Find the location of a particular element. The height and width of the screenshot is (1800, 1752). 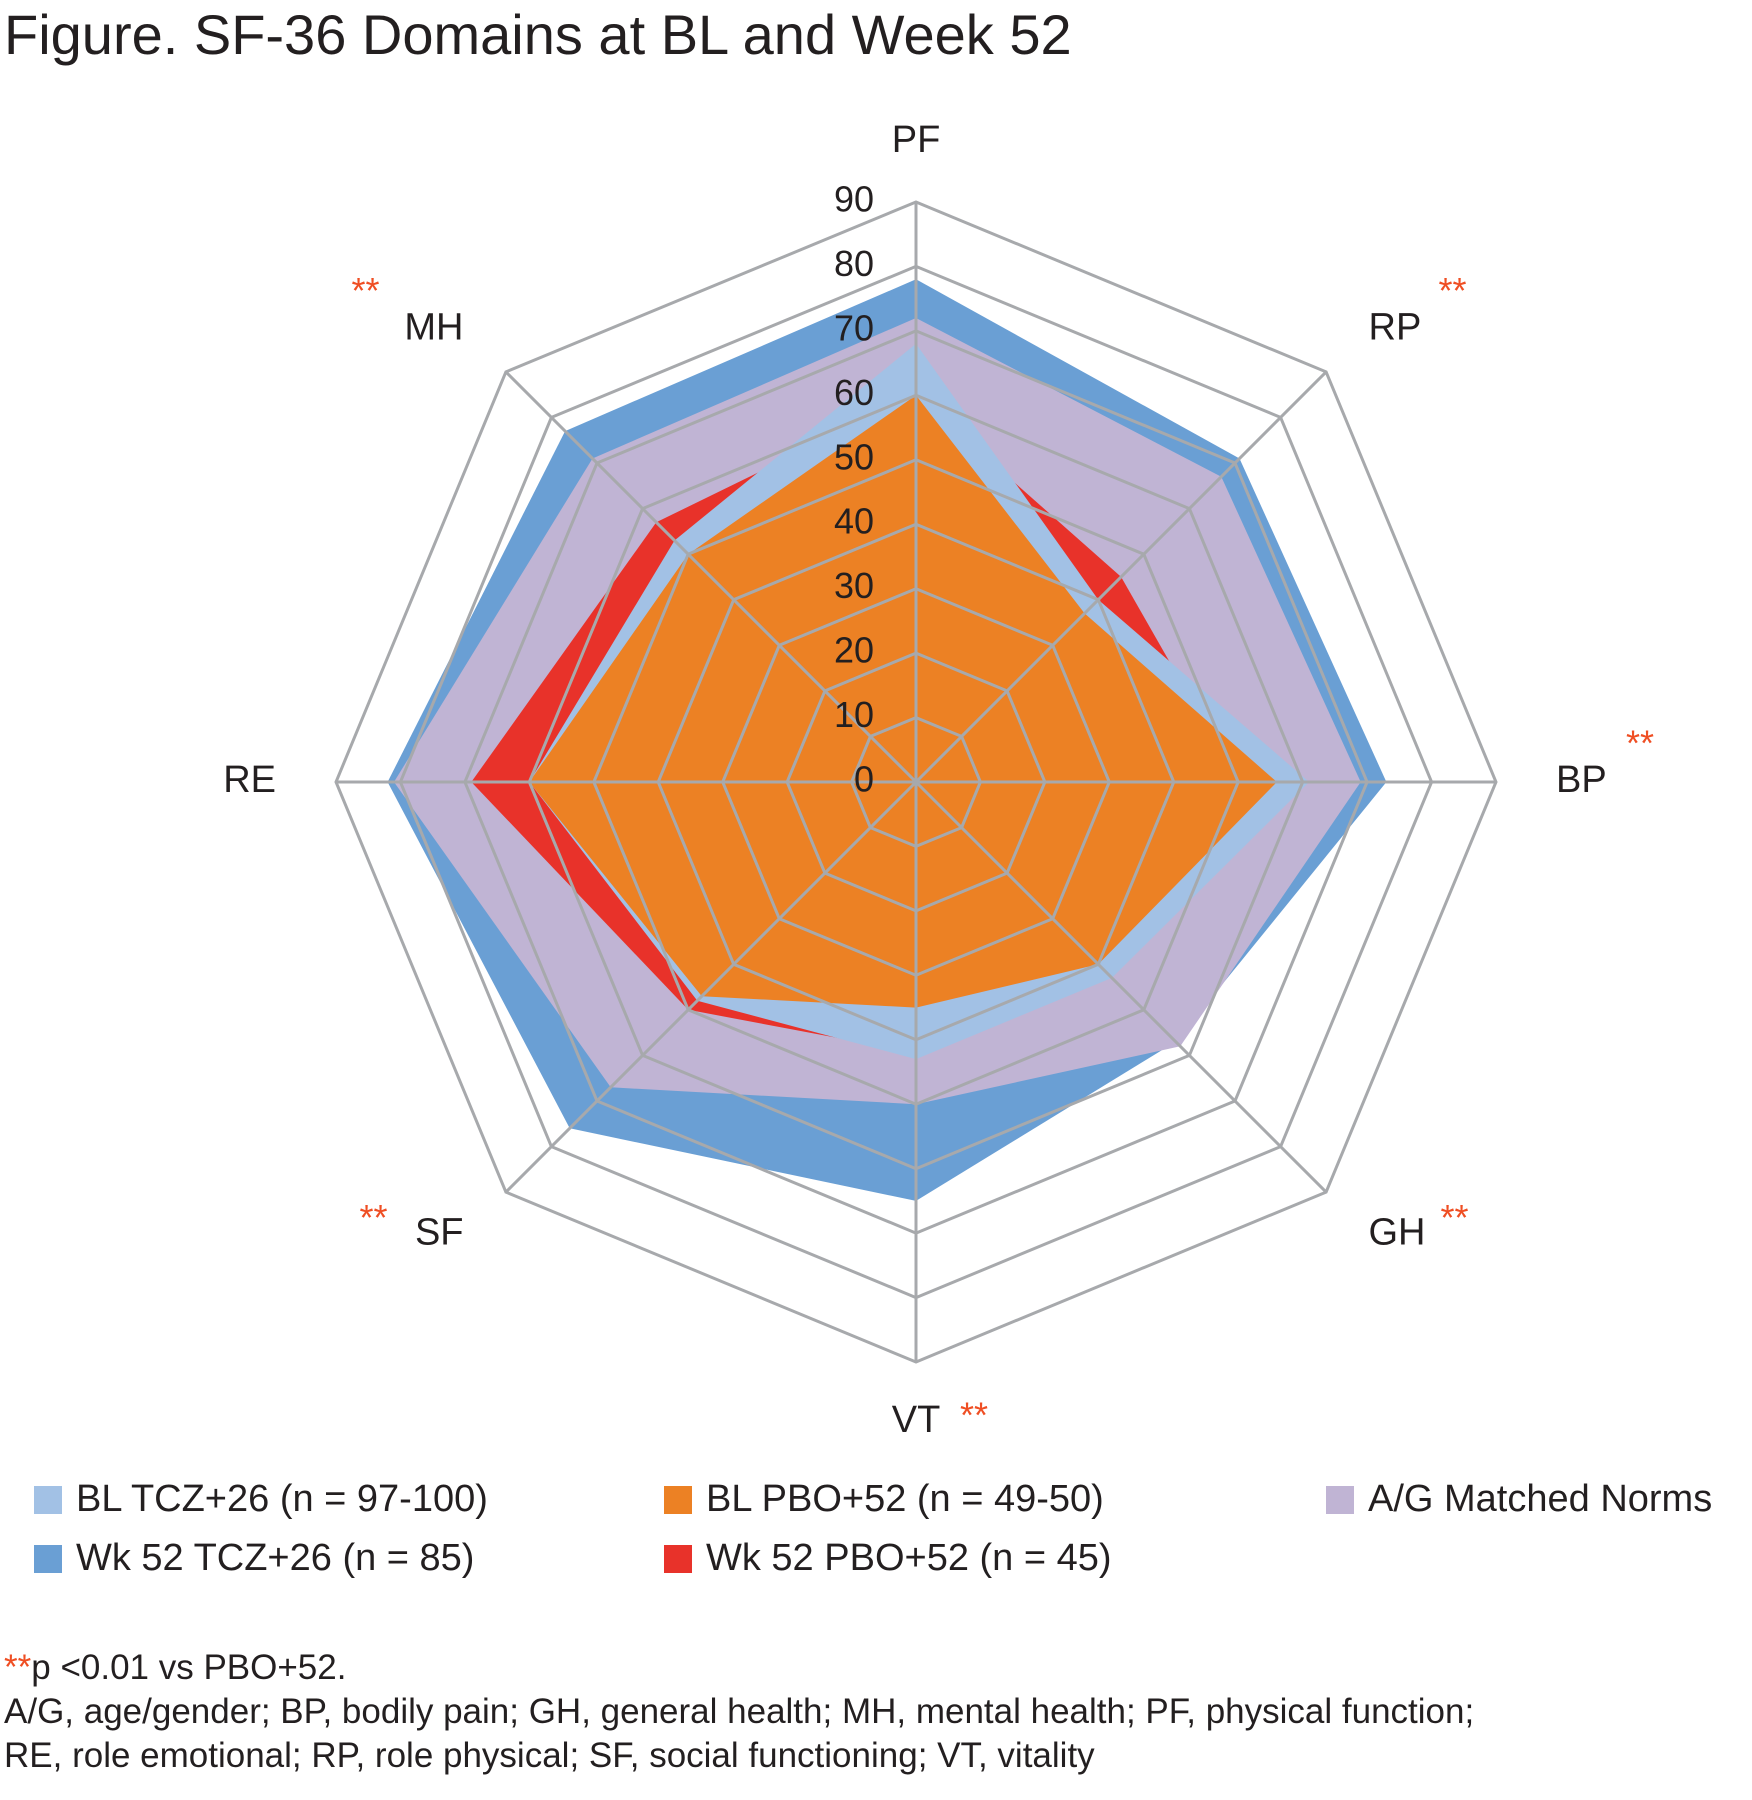

legend-item: Wk 52 PBO+52 (n = 45) is located at coordinates (888, 1558).